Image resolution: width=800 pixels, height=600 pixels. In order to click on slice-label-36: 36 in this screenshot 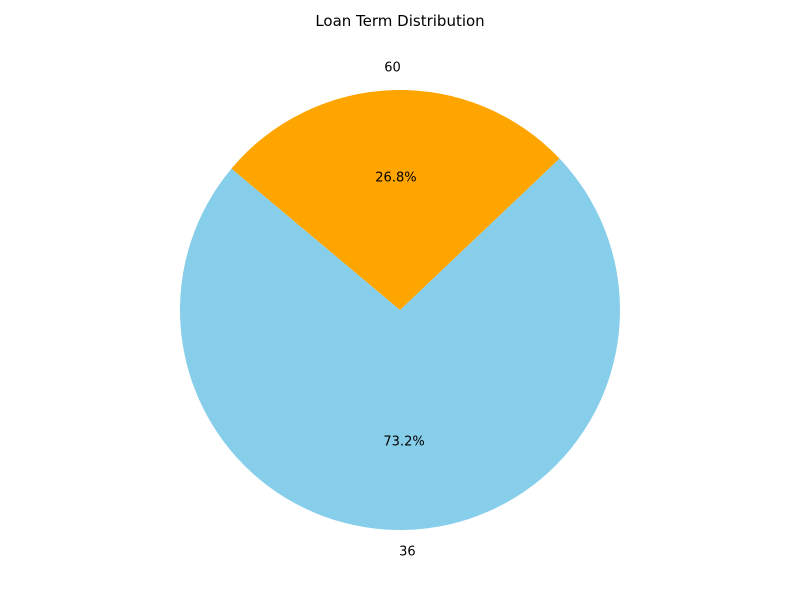, I will do `click(407, 551)`.